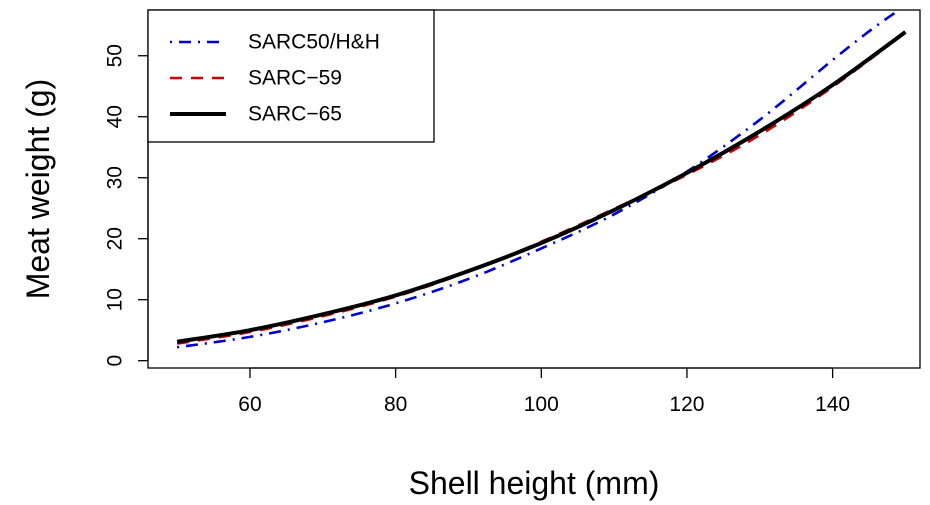 This screenshot has height=505, width=930. I want to click on y-tick-label: 30, so click(115, 177).